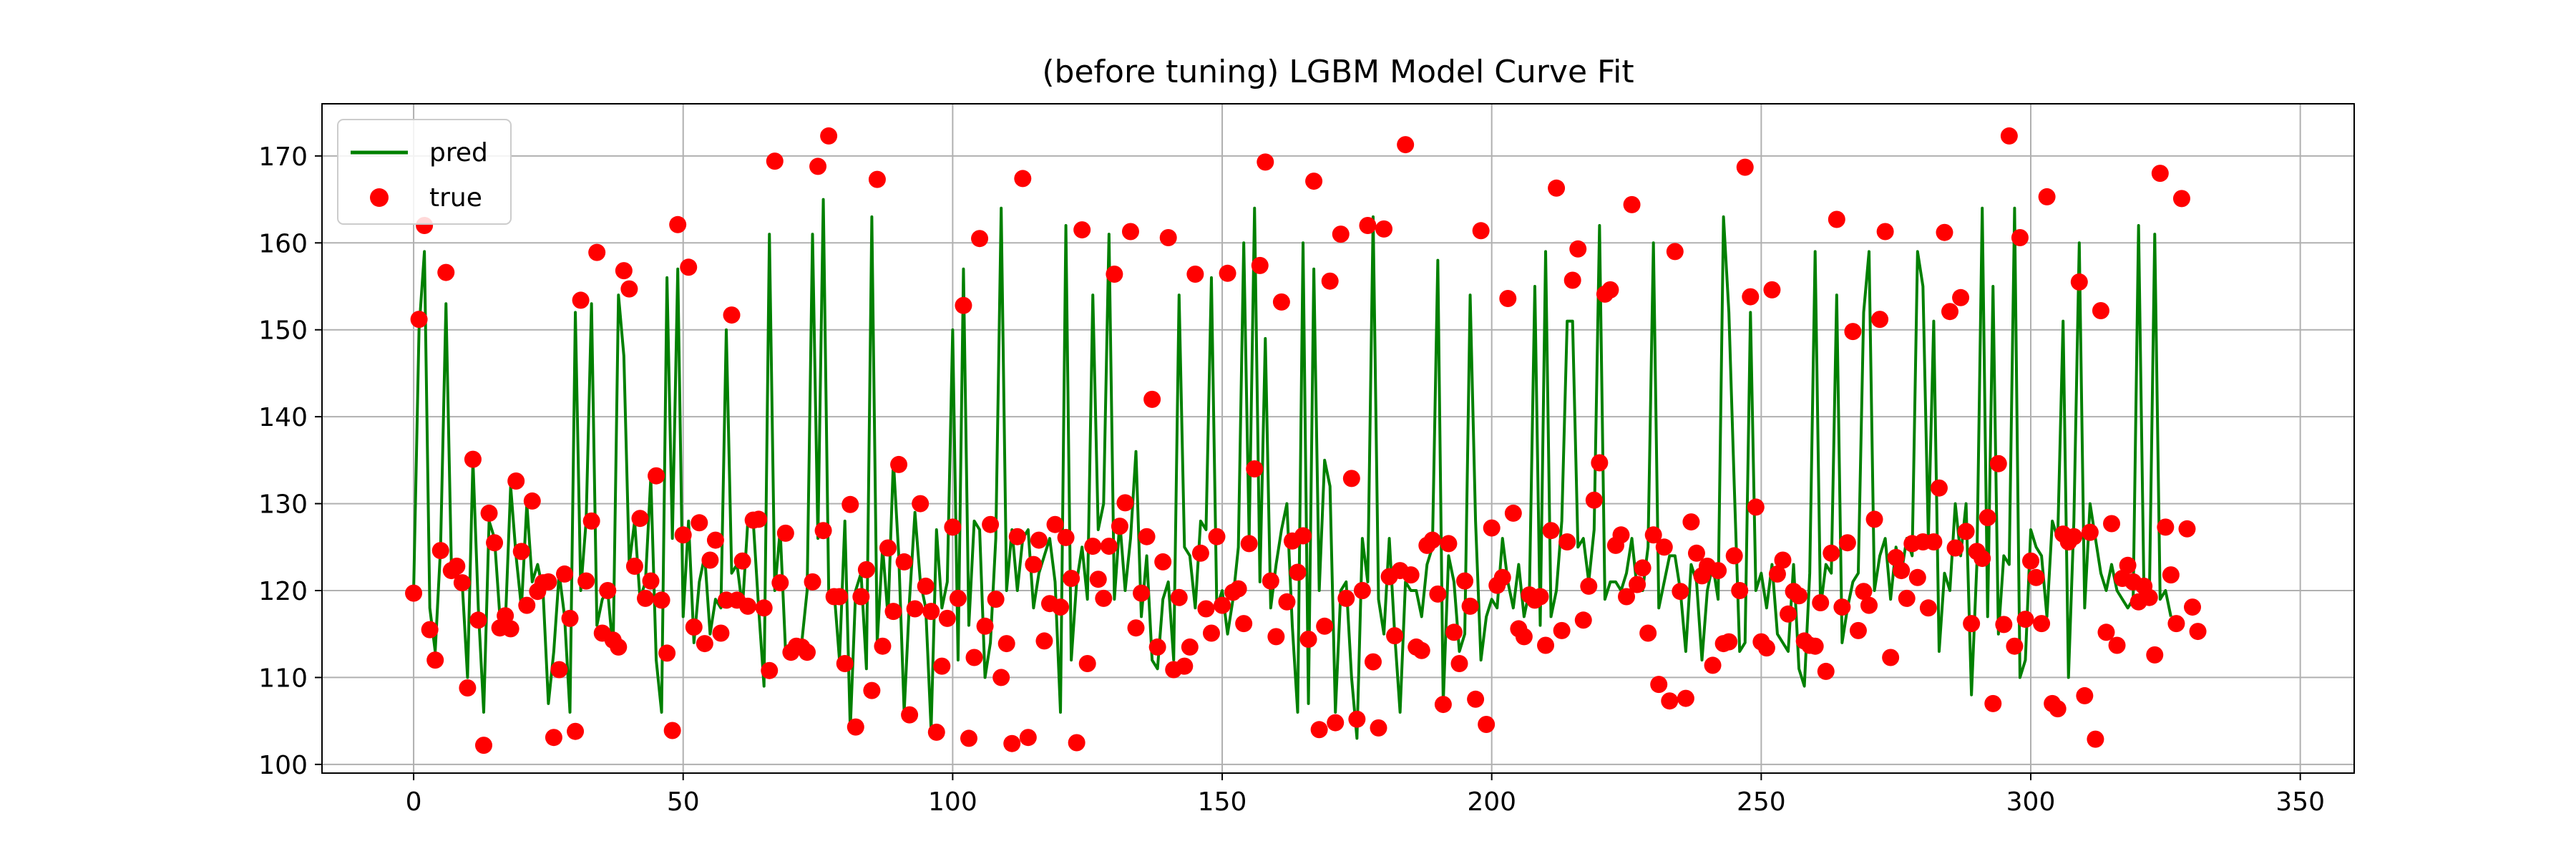 The image size is (2576, 859). What do you see at coordinates (2300, 802) in the screenshot?
I see `x-tick-label: 350` at bounding box center [2300, 802].